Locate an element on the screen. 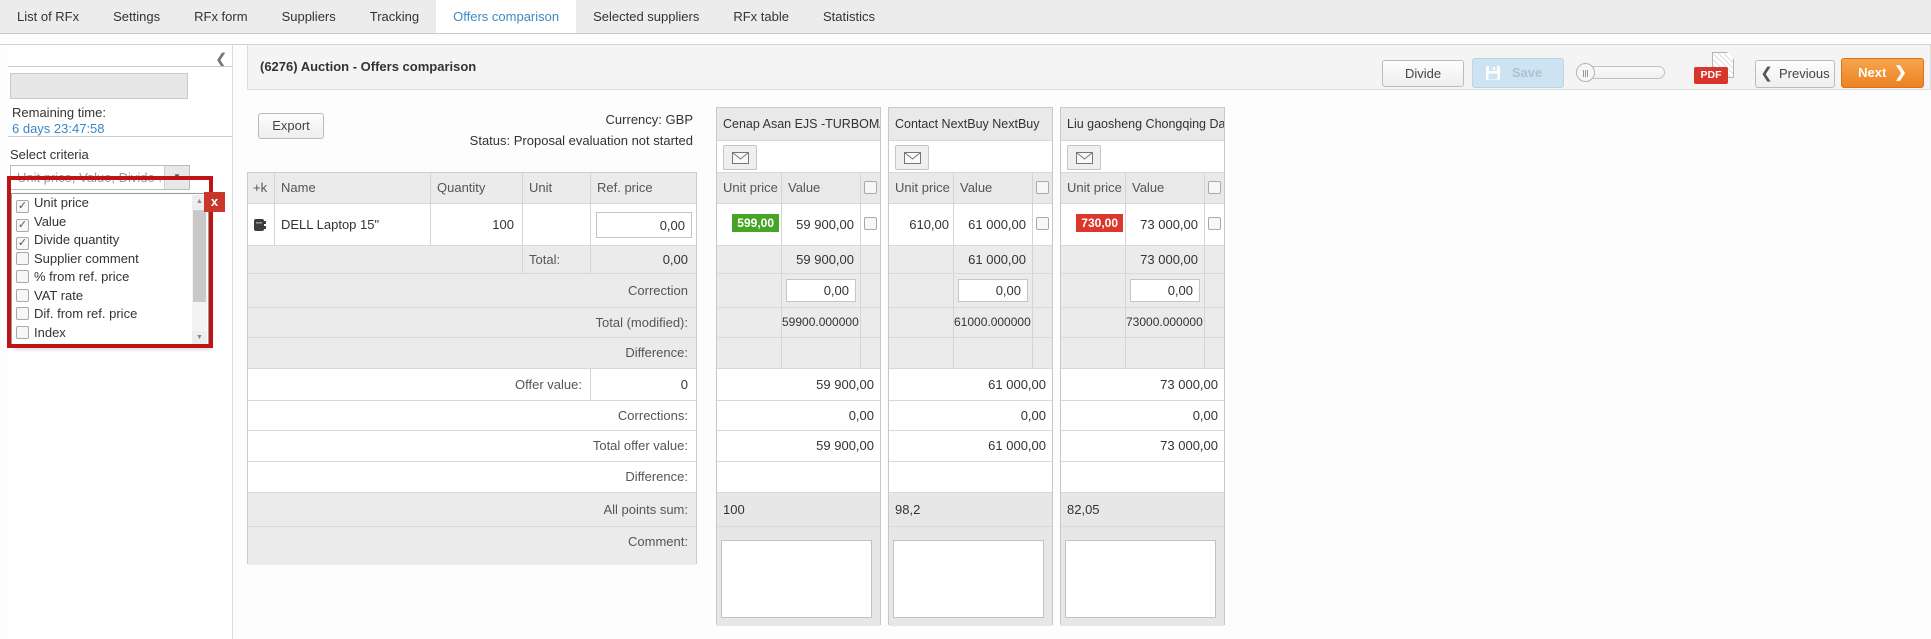 The height and width of the screenshot is (639, 1931). total-modified-value: 61000.000000 is located at coordinates (992, 322).